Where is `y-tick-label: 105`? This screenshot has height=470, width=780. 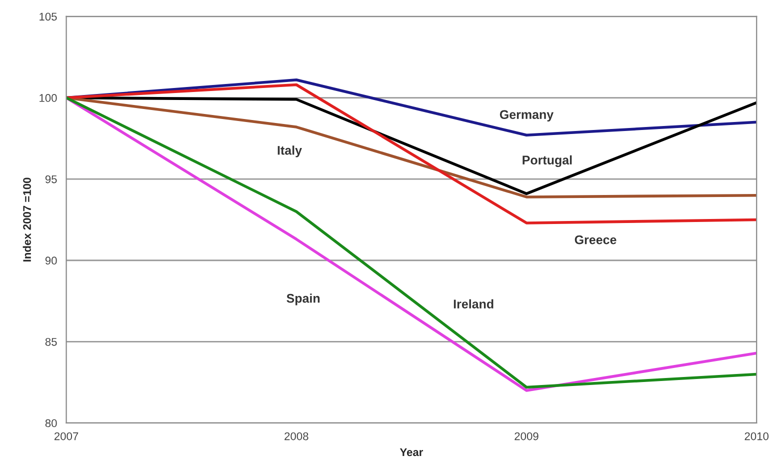 y-tick-label: 105 is located at coordinates (48, 16).